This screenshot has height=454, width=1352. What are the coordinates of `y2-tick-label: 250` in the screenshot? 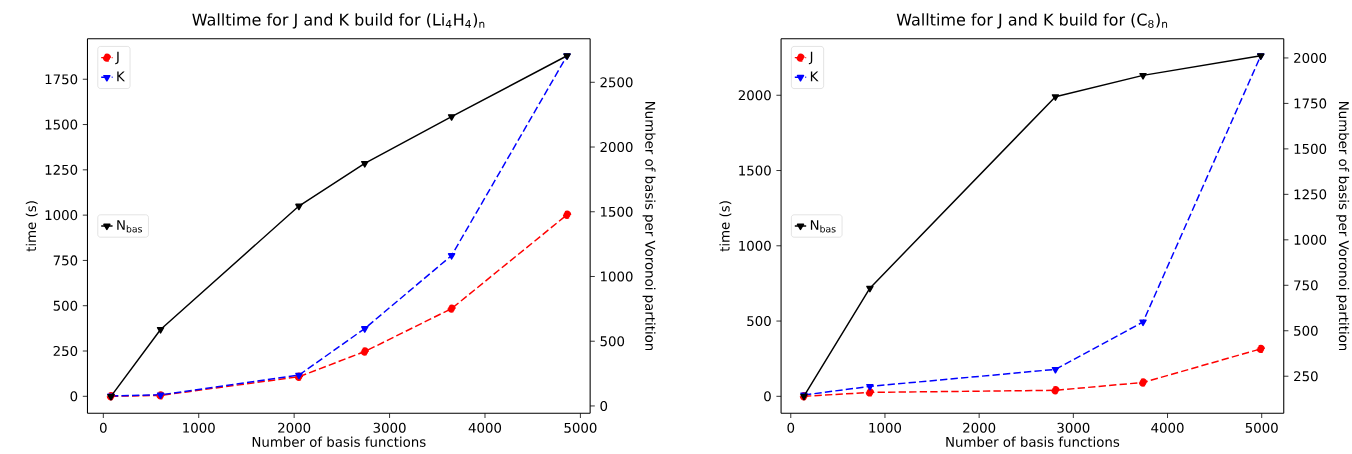 It's located at (1306, 376).